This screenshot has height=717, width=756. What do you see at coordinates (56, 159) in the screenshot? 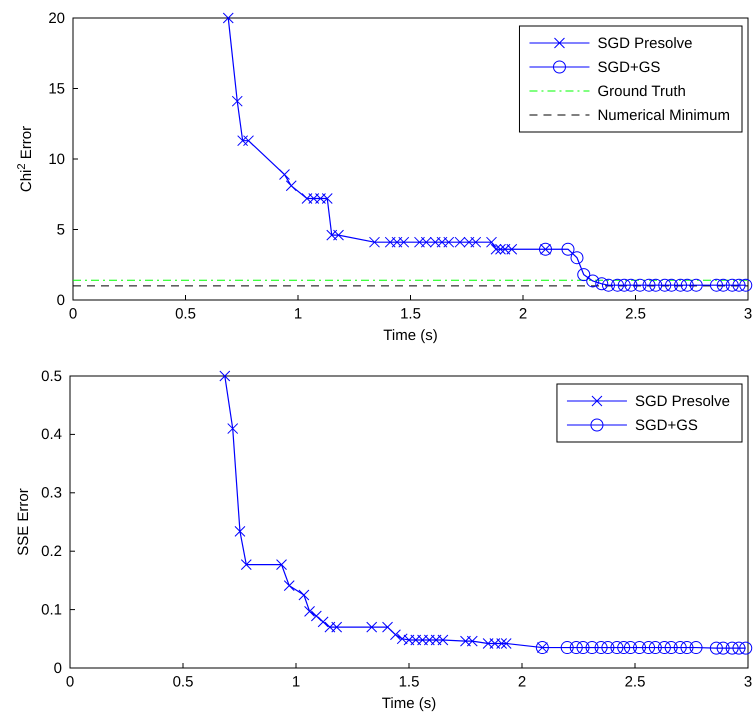
I see `y-tick-label: 10` at bounding box center [56, 159].